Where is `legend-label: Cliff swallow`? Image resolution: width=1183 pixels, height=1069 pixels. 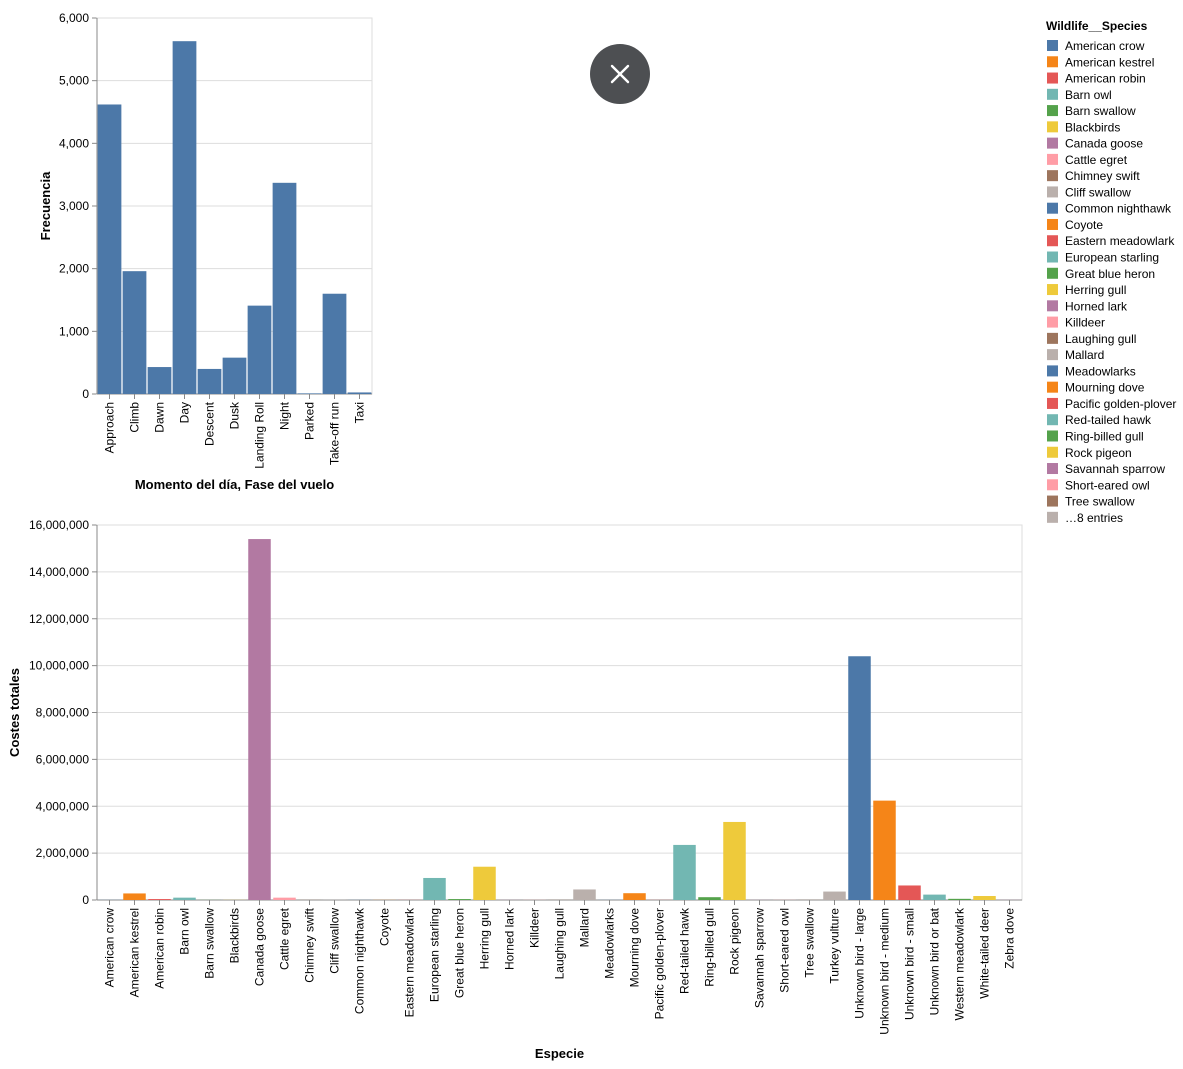
legend-label: Cliff swallow is located at coordinates (1098, 192).